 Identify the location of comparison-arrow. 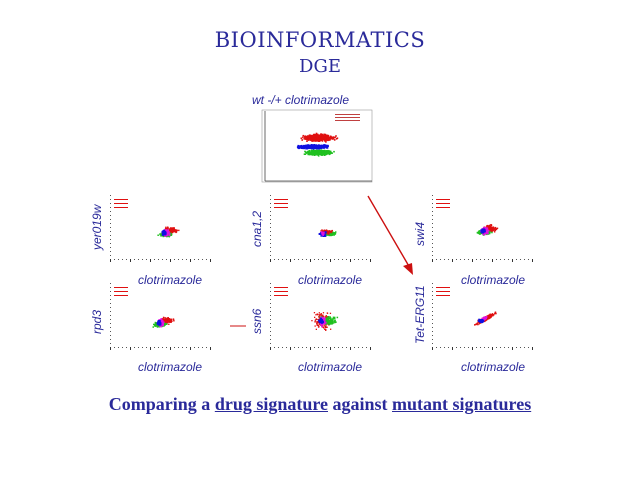
(390, 235).